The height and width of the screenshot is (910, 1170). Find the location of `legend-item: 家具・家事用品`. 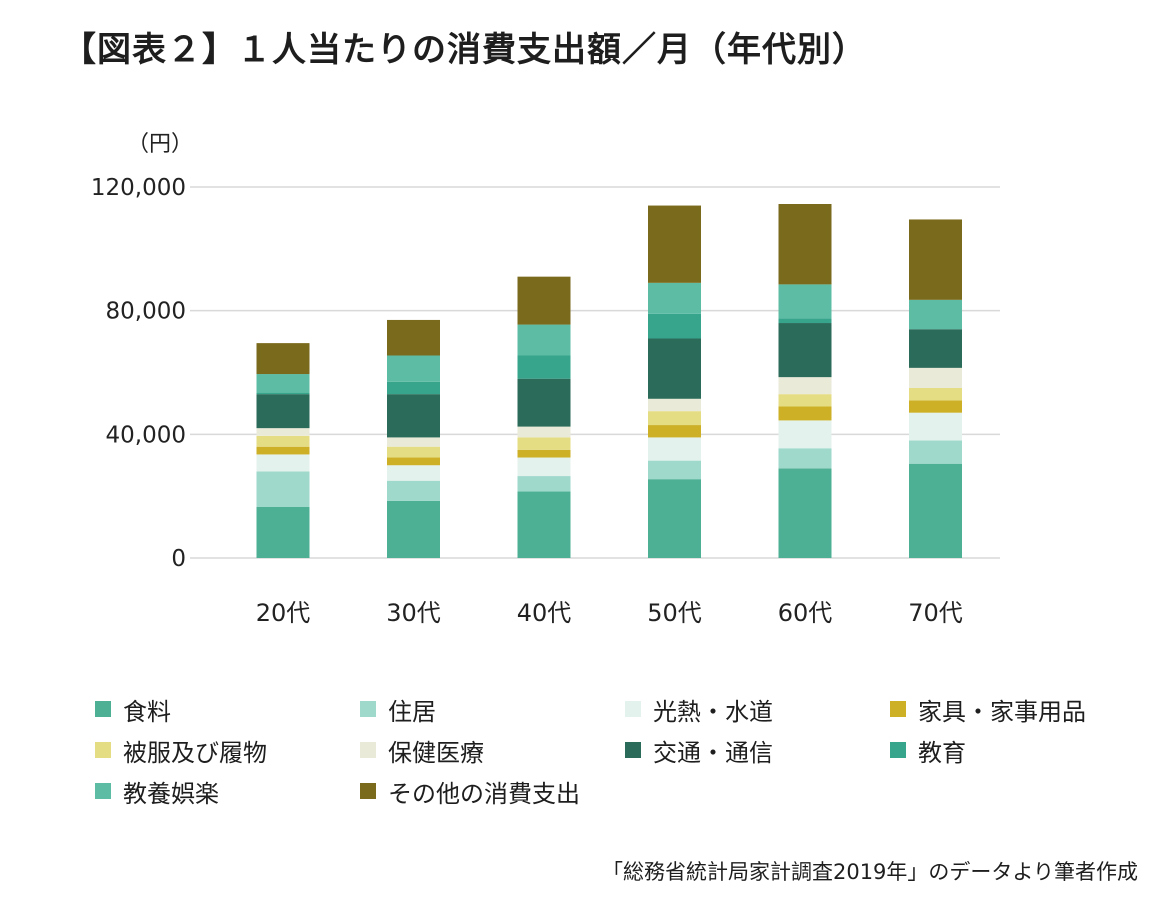

legend-item: 家具・家事用品 is located at coordinates (1017, 709).